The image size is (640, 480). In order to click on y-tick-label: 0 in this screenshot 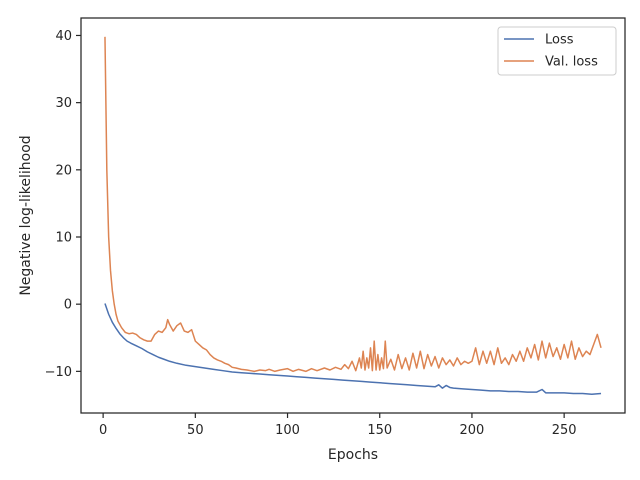, I will do `click(68, 305)`.